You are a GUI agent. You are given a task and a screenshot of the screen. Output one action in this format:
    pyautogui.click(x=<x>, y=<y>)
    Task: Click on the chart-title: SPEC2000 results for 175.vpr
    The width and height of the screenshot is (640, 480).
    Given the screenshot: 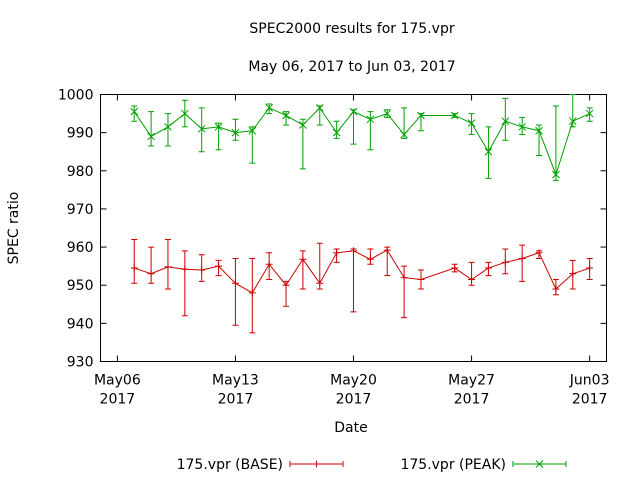 What is the action you would take?
    pyautogui.click(x=351, y=29)
    